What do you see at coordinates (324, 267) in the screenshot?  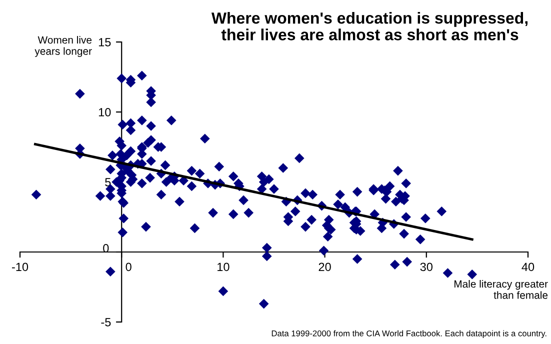 I see `x-tick-label: 20` at bounding box center [324, 267].